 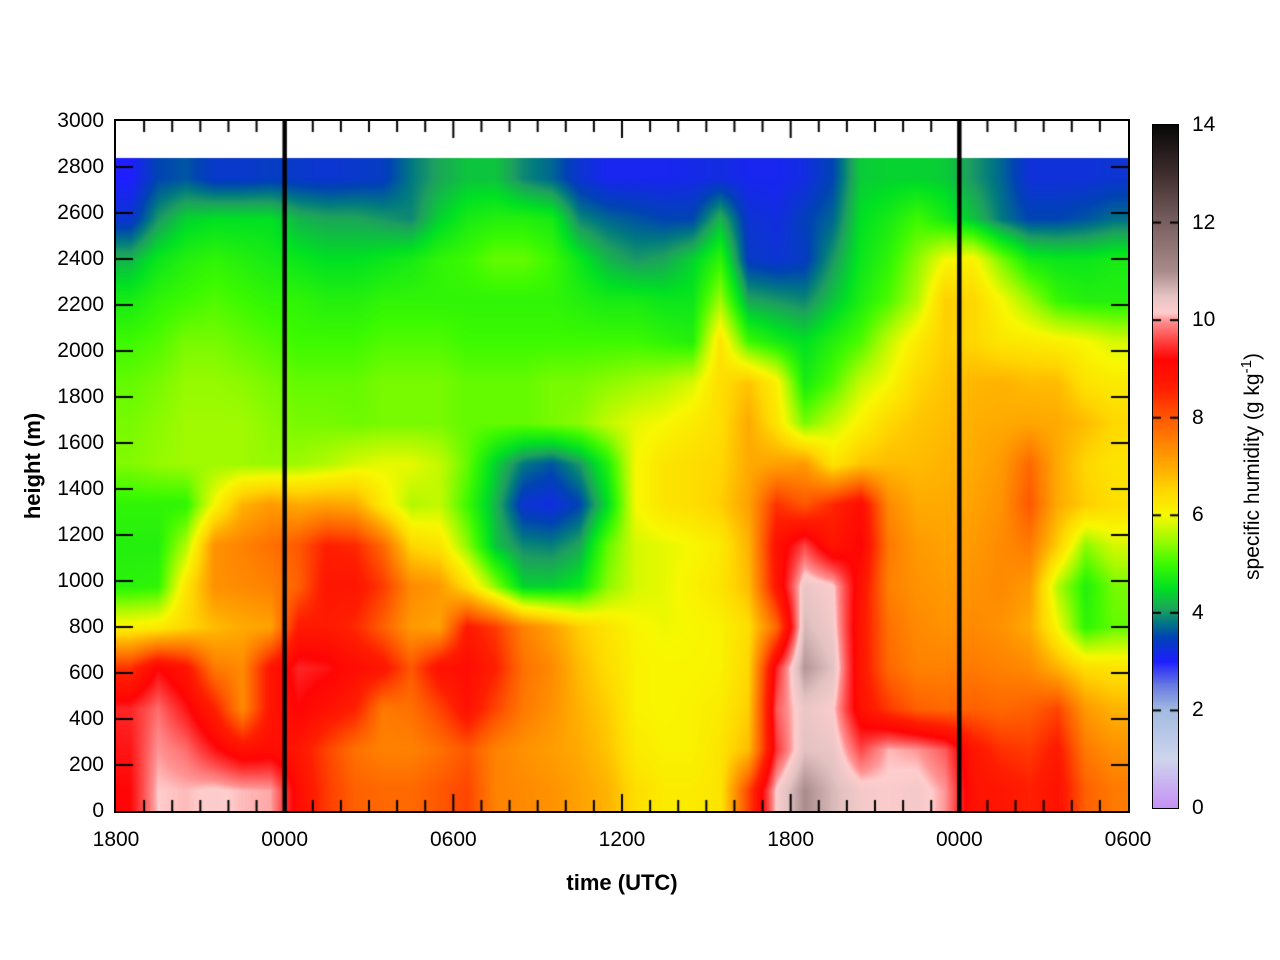 What do you see at coordinates (80, 120) in the screenshot?
I see `y-tick-label: 3000` at bounding box center [80, 120].